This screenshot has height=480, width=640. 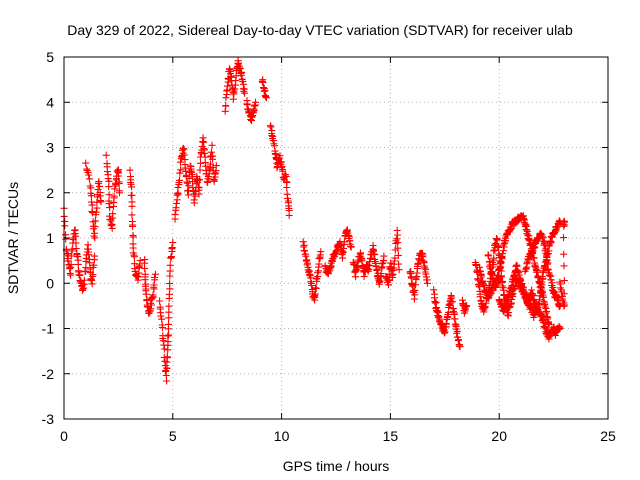 What do you see at coordinates (13, 238) in the screenshot?
I see `y-axis-label: SDTVAR / TECUs` at bounding box center [13, 238].